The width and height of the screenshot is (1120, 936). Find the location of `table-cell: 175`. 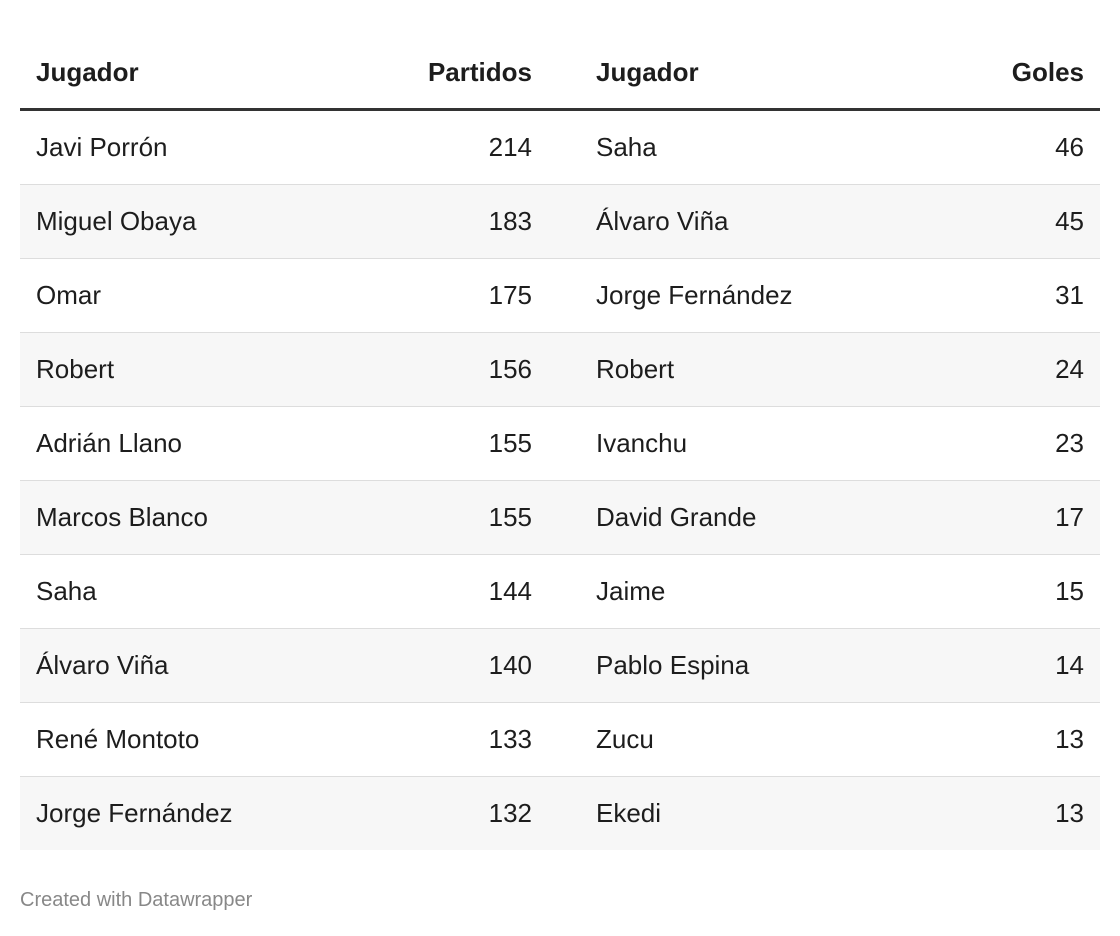

table-cell: 175 is located at coordinates (464, 295).